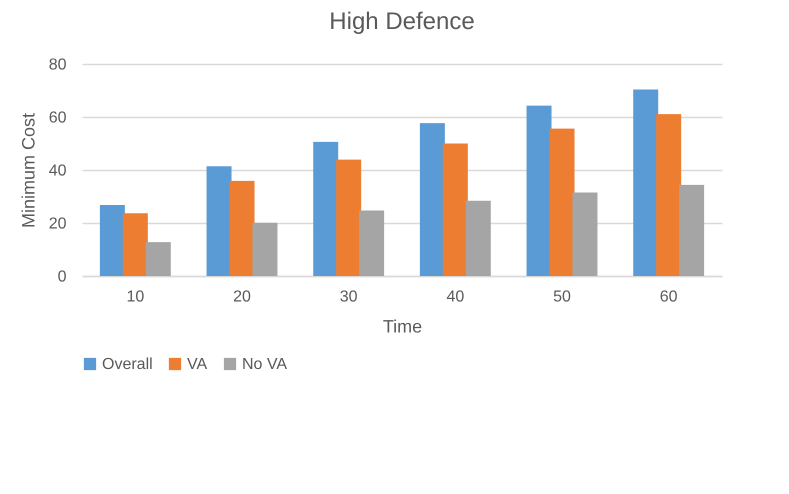 The width and height of the screenshot is (789, 494). Describe the element at coordinates (57, 65) in the screenshot. I see `y-tick-label: 80` at that location.